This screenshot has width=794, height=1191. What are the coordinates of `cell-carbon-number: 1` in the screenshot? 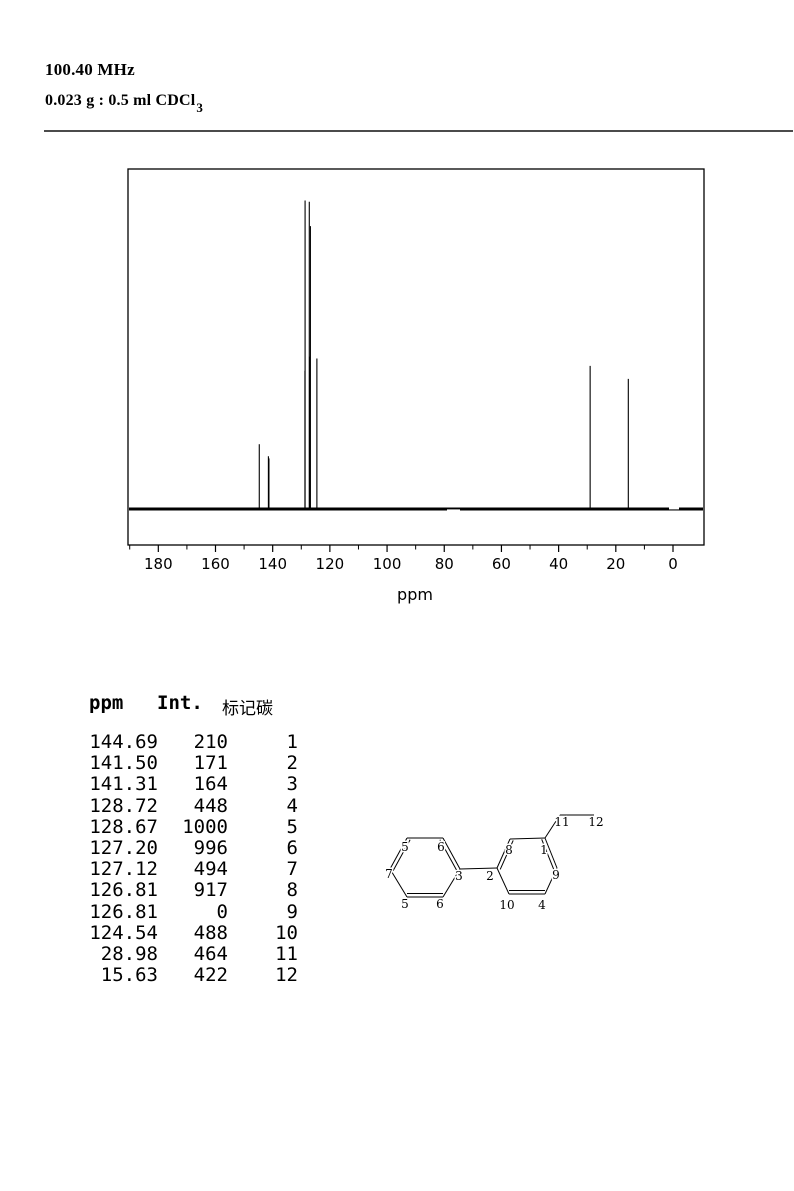 It's located at (292, 742).